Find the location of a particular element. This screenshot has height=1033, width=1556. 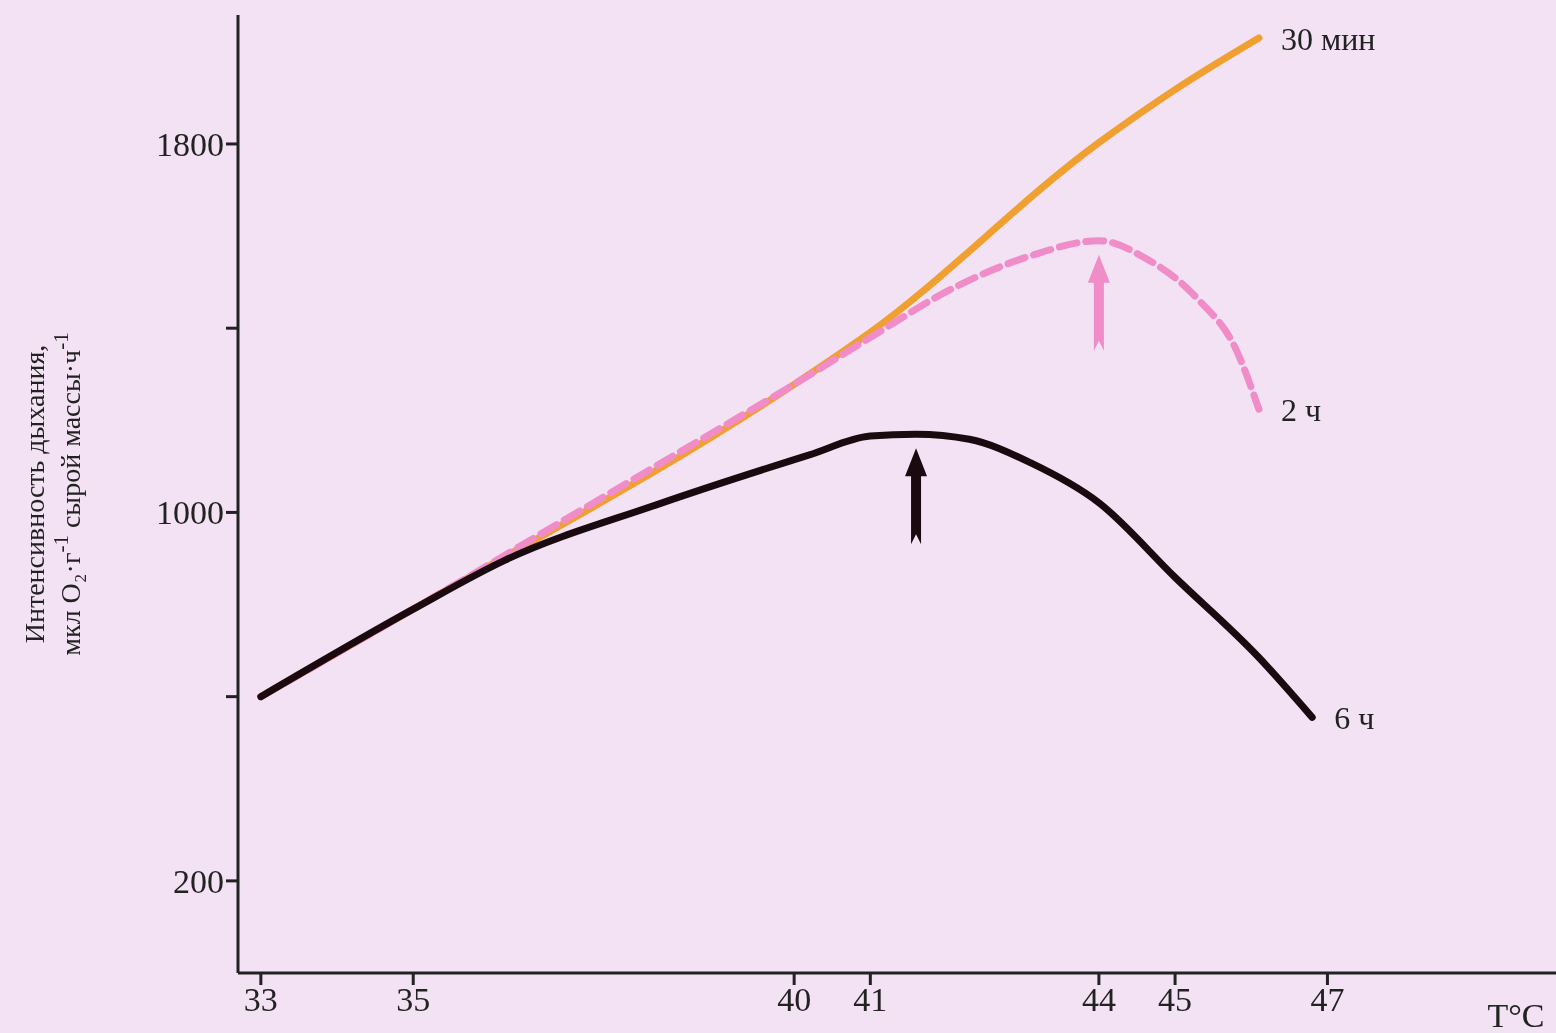

x-axis-title: T°C is located at coordinates (1516, 1015).